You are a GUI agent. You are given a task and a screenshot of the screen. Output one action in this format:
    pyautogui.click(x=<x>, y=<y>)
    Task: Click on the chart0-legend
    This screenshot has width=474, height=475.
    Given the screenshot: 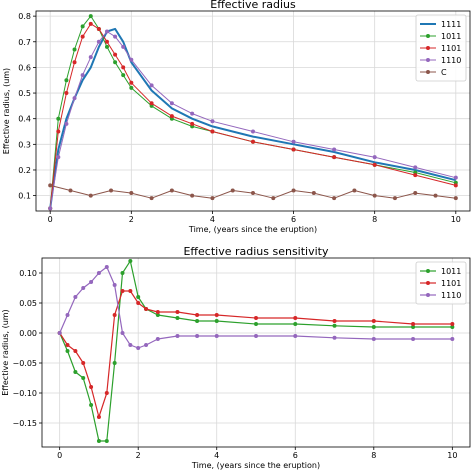 What is the action you would take?
    pyautogui.click(x=441, y=48)
    